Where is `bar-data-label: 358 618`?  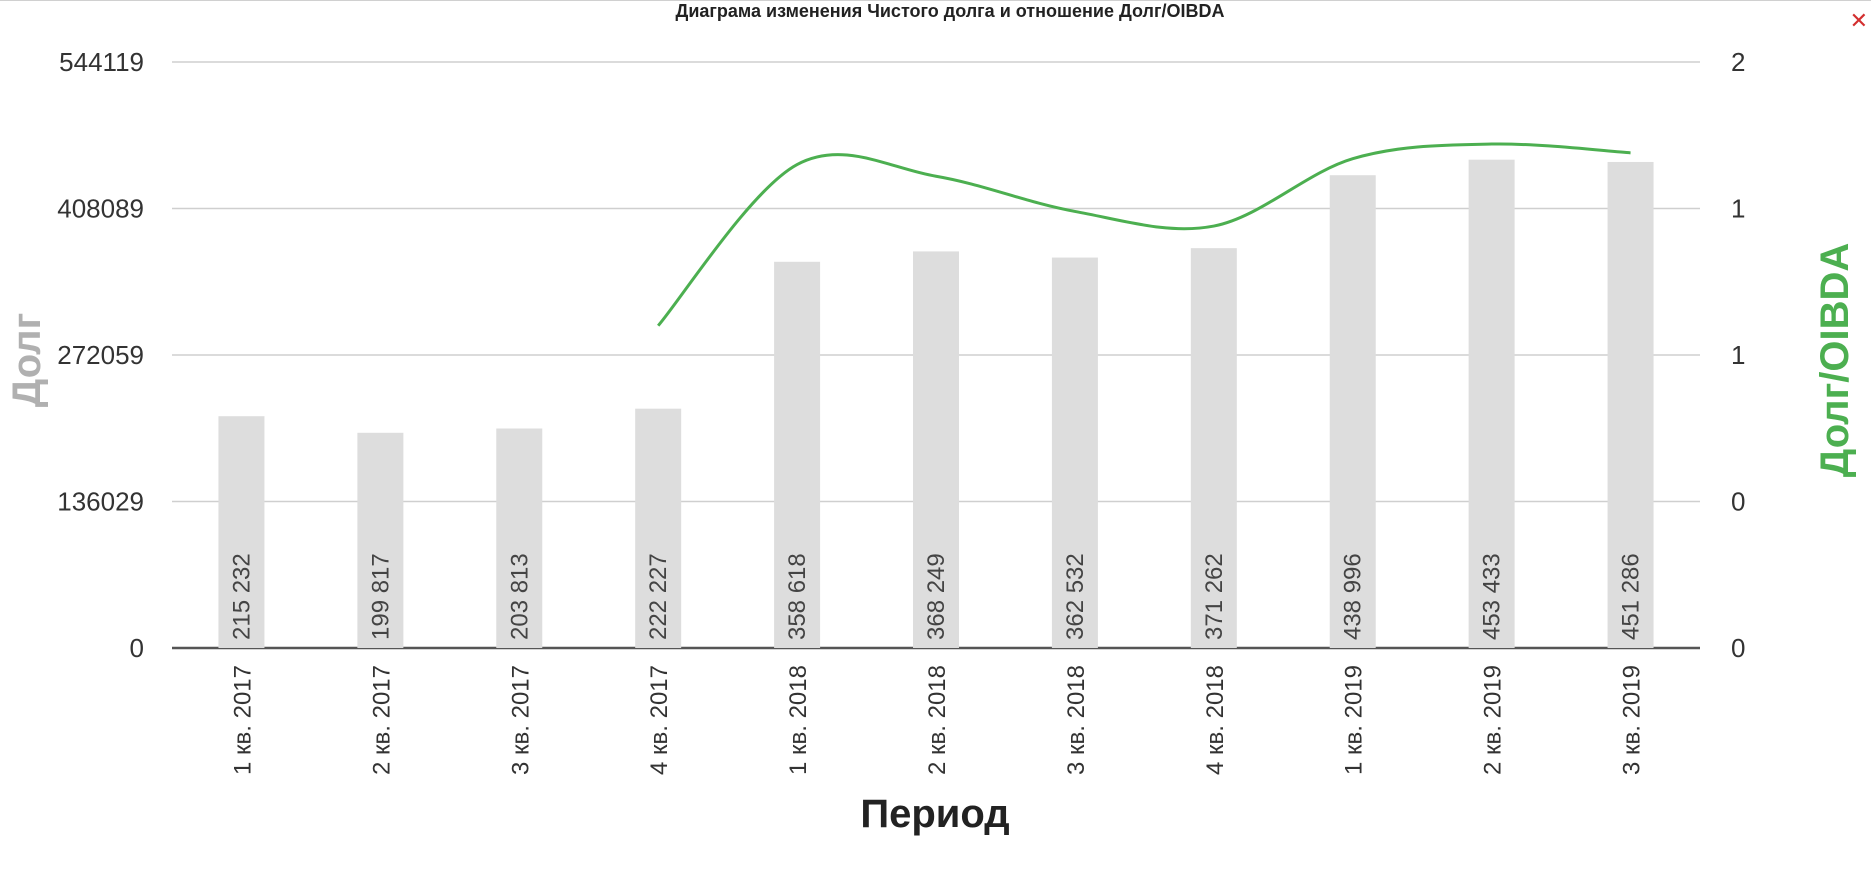
bar-data-label: 358 618 is located at coordinates (797, 596).